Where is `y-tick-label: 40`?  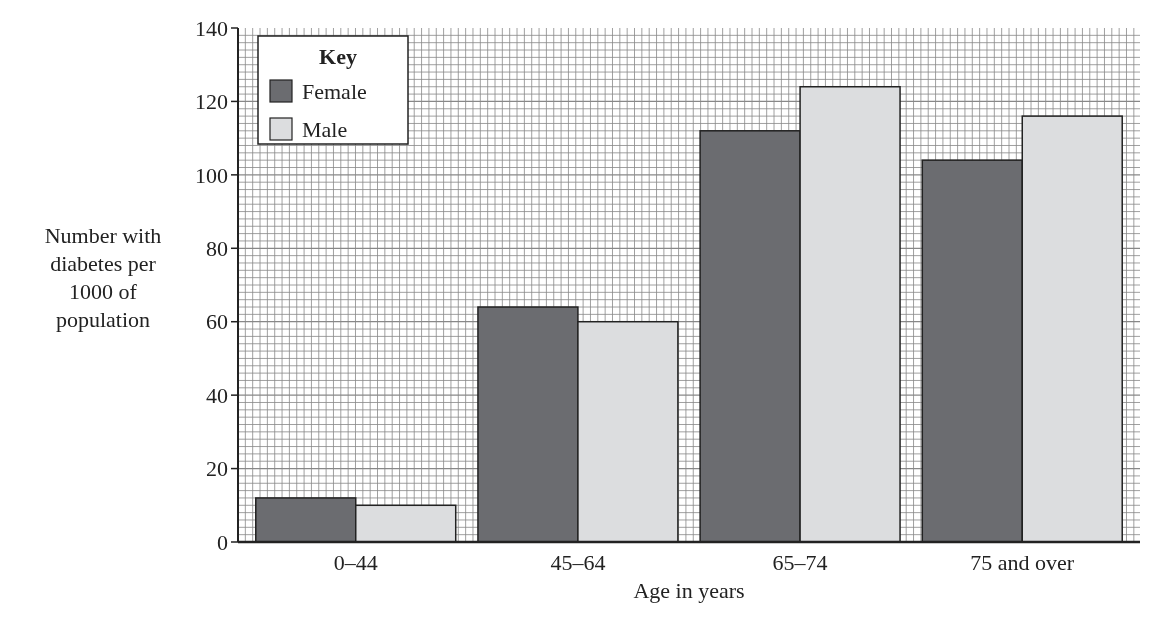
y-tick-label: 40 is located at coordinates (217, 395).